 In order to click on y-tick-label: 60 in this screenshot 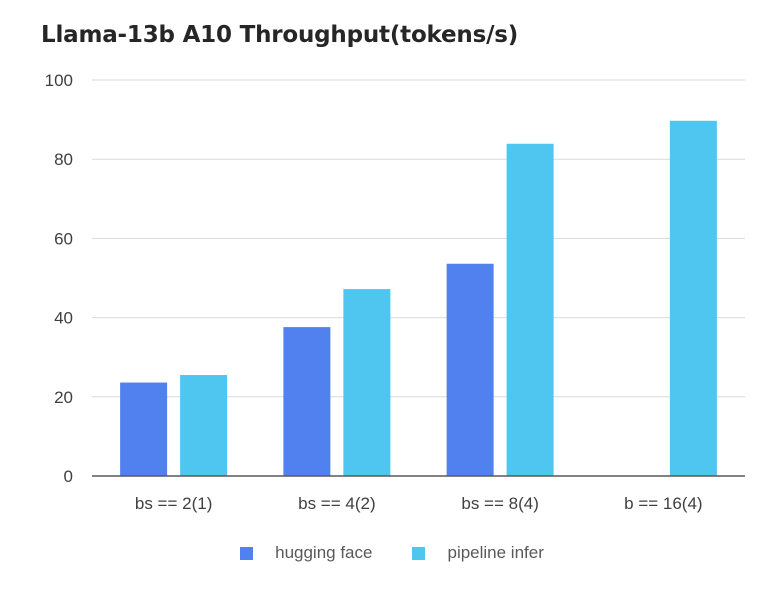, I will do `click(63, 238)`.